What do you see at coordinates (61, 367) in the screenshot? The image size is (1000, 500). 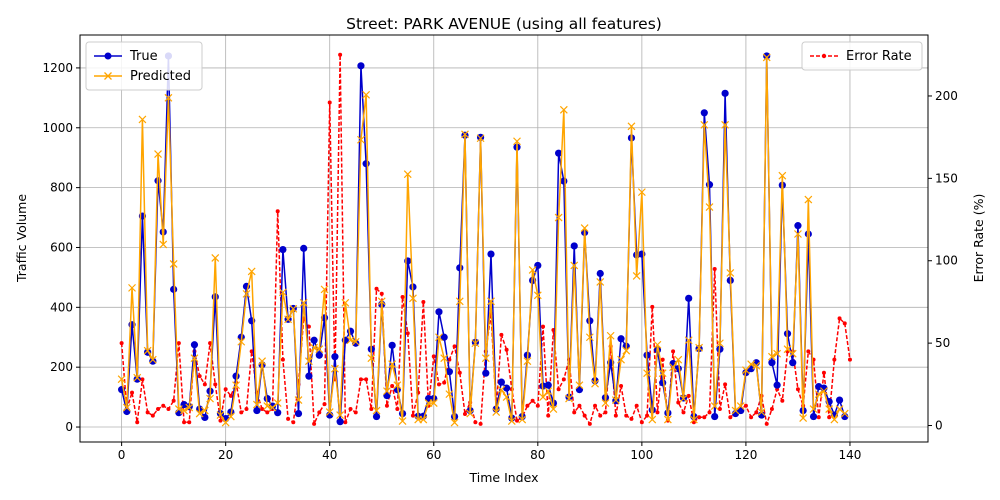 I see `y-tick-label: 200` at bounding box center [61, 367].